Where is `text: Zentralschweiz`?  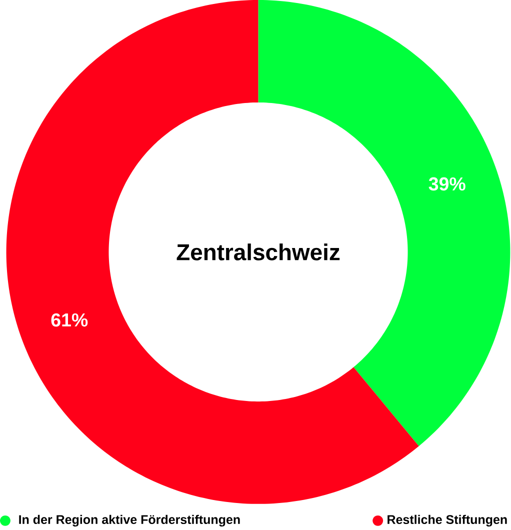 text: Zentralschweiz is located at coordinates (258, 252).